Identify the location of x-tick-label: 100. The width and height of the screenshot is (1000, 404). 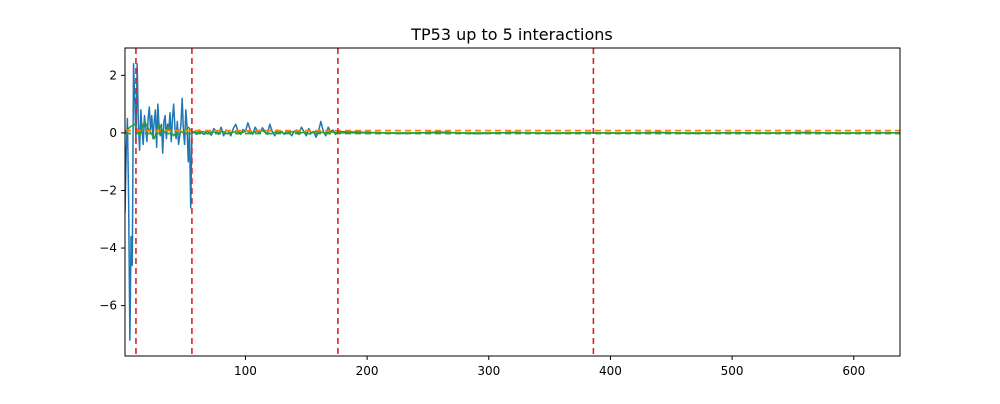
(245, 371).